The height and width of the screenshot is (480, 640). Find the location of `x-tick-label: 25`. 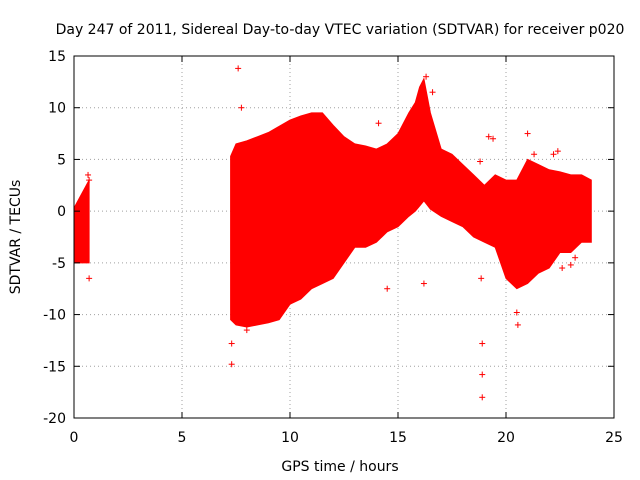

x-tick-label: 25 is located at coordinates (614, 438).